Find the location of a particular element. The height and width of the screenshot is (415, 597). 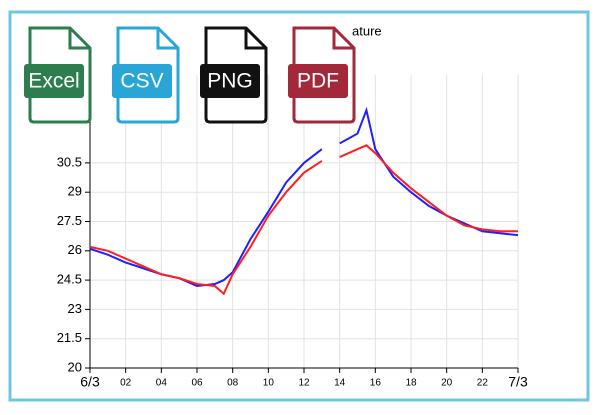

y-tick-label: 21.5 is located at coordinates (69, 337).